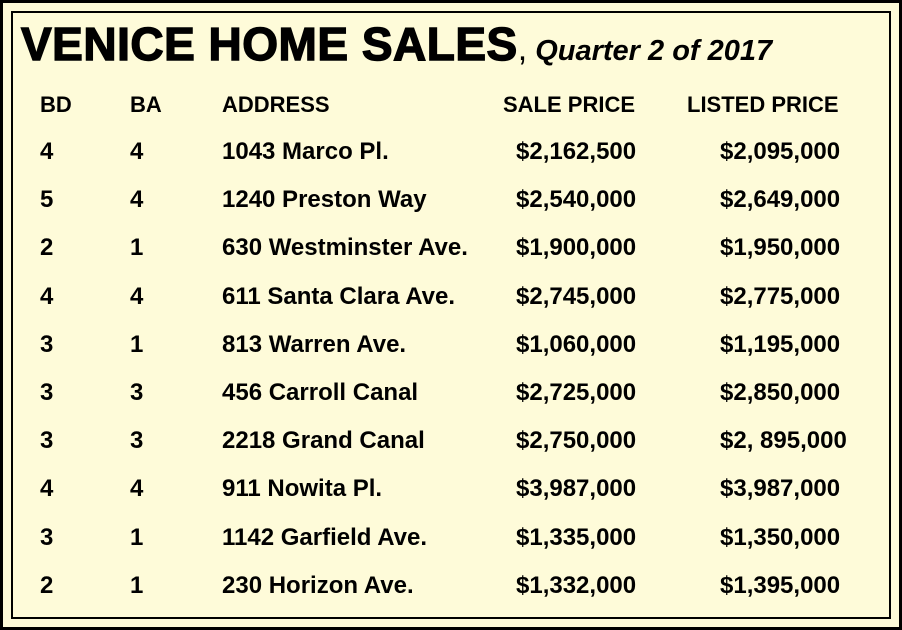 The height and width of the screenshot is (630, 902). What do you see at coordinates (302, 489) in the screenshot?
I see `cell-address: 911 Nowita Pl.` at bounding box center [302, 489].